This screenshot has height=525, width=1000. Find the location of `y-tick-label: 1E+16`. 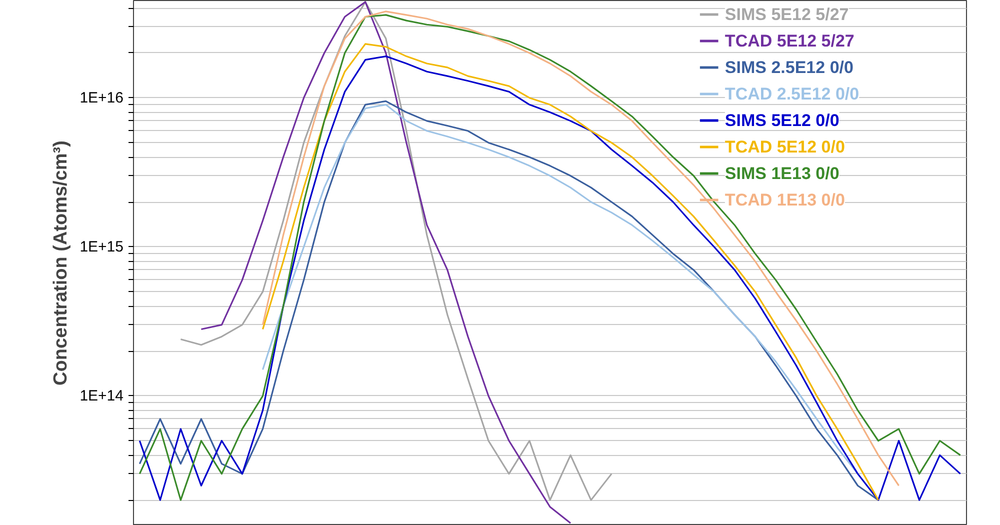

y-tick-label: 1E+16 is located at coordinates (102, 97).